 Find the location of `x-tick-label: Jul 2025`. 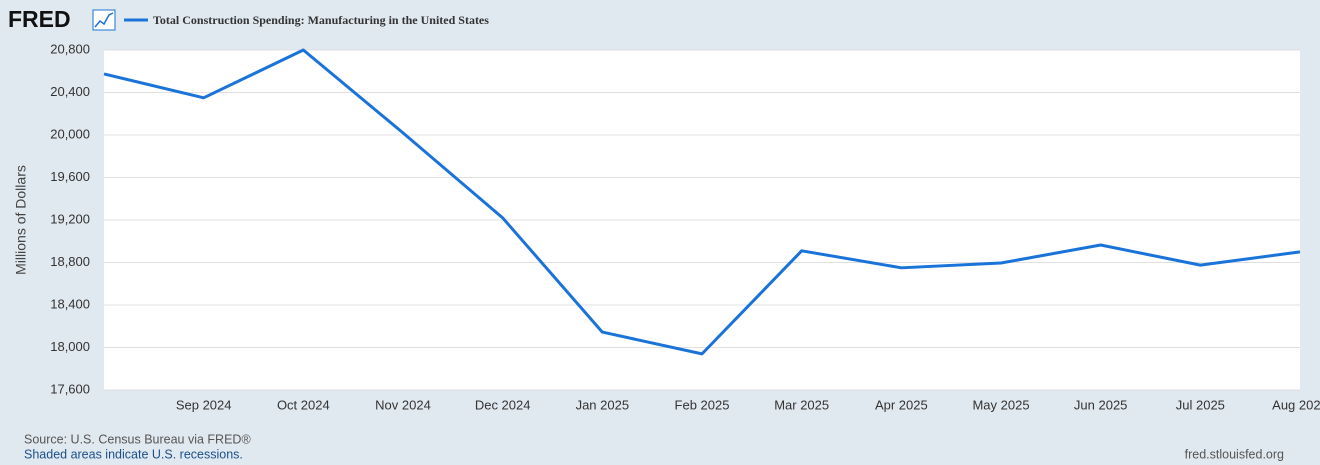

x-tick-label: Jul 2025 is located at coordinates (1200, 404).